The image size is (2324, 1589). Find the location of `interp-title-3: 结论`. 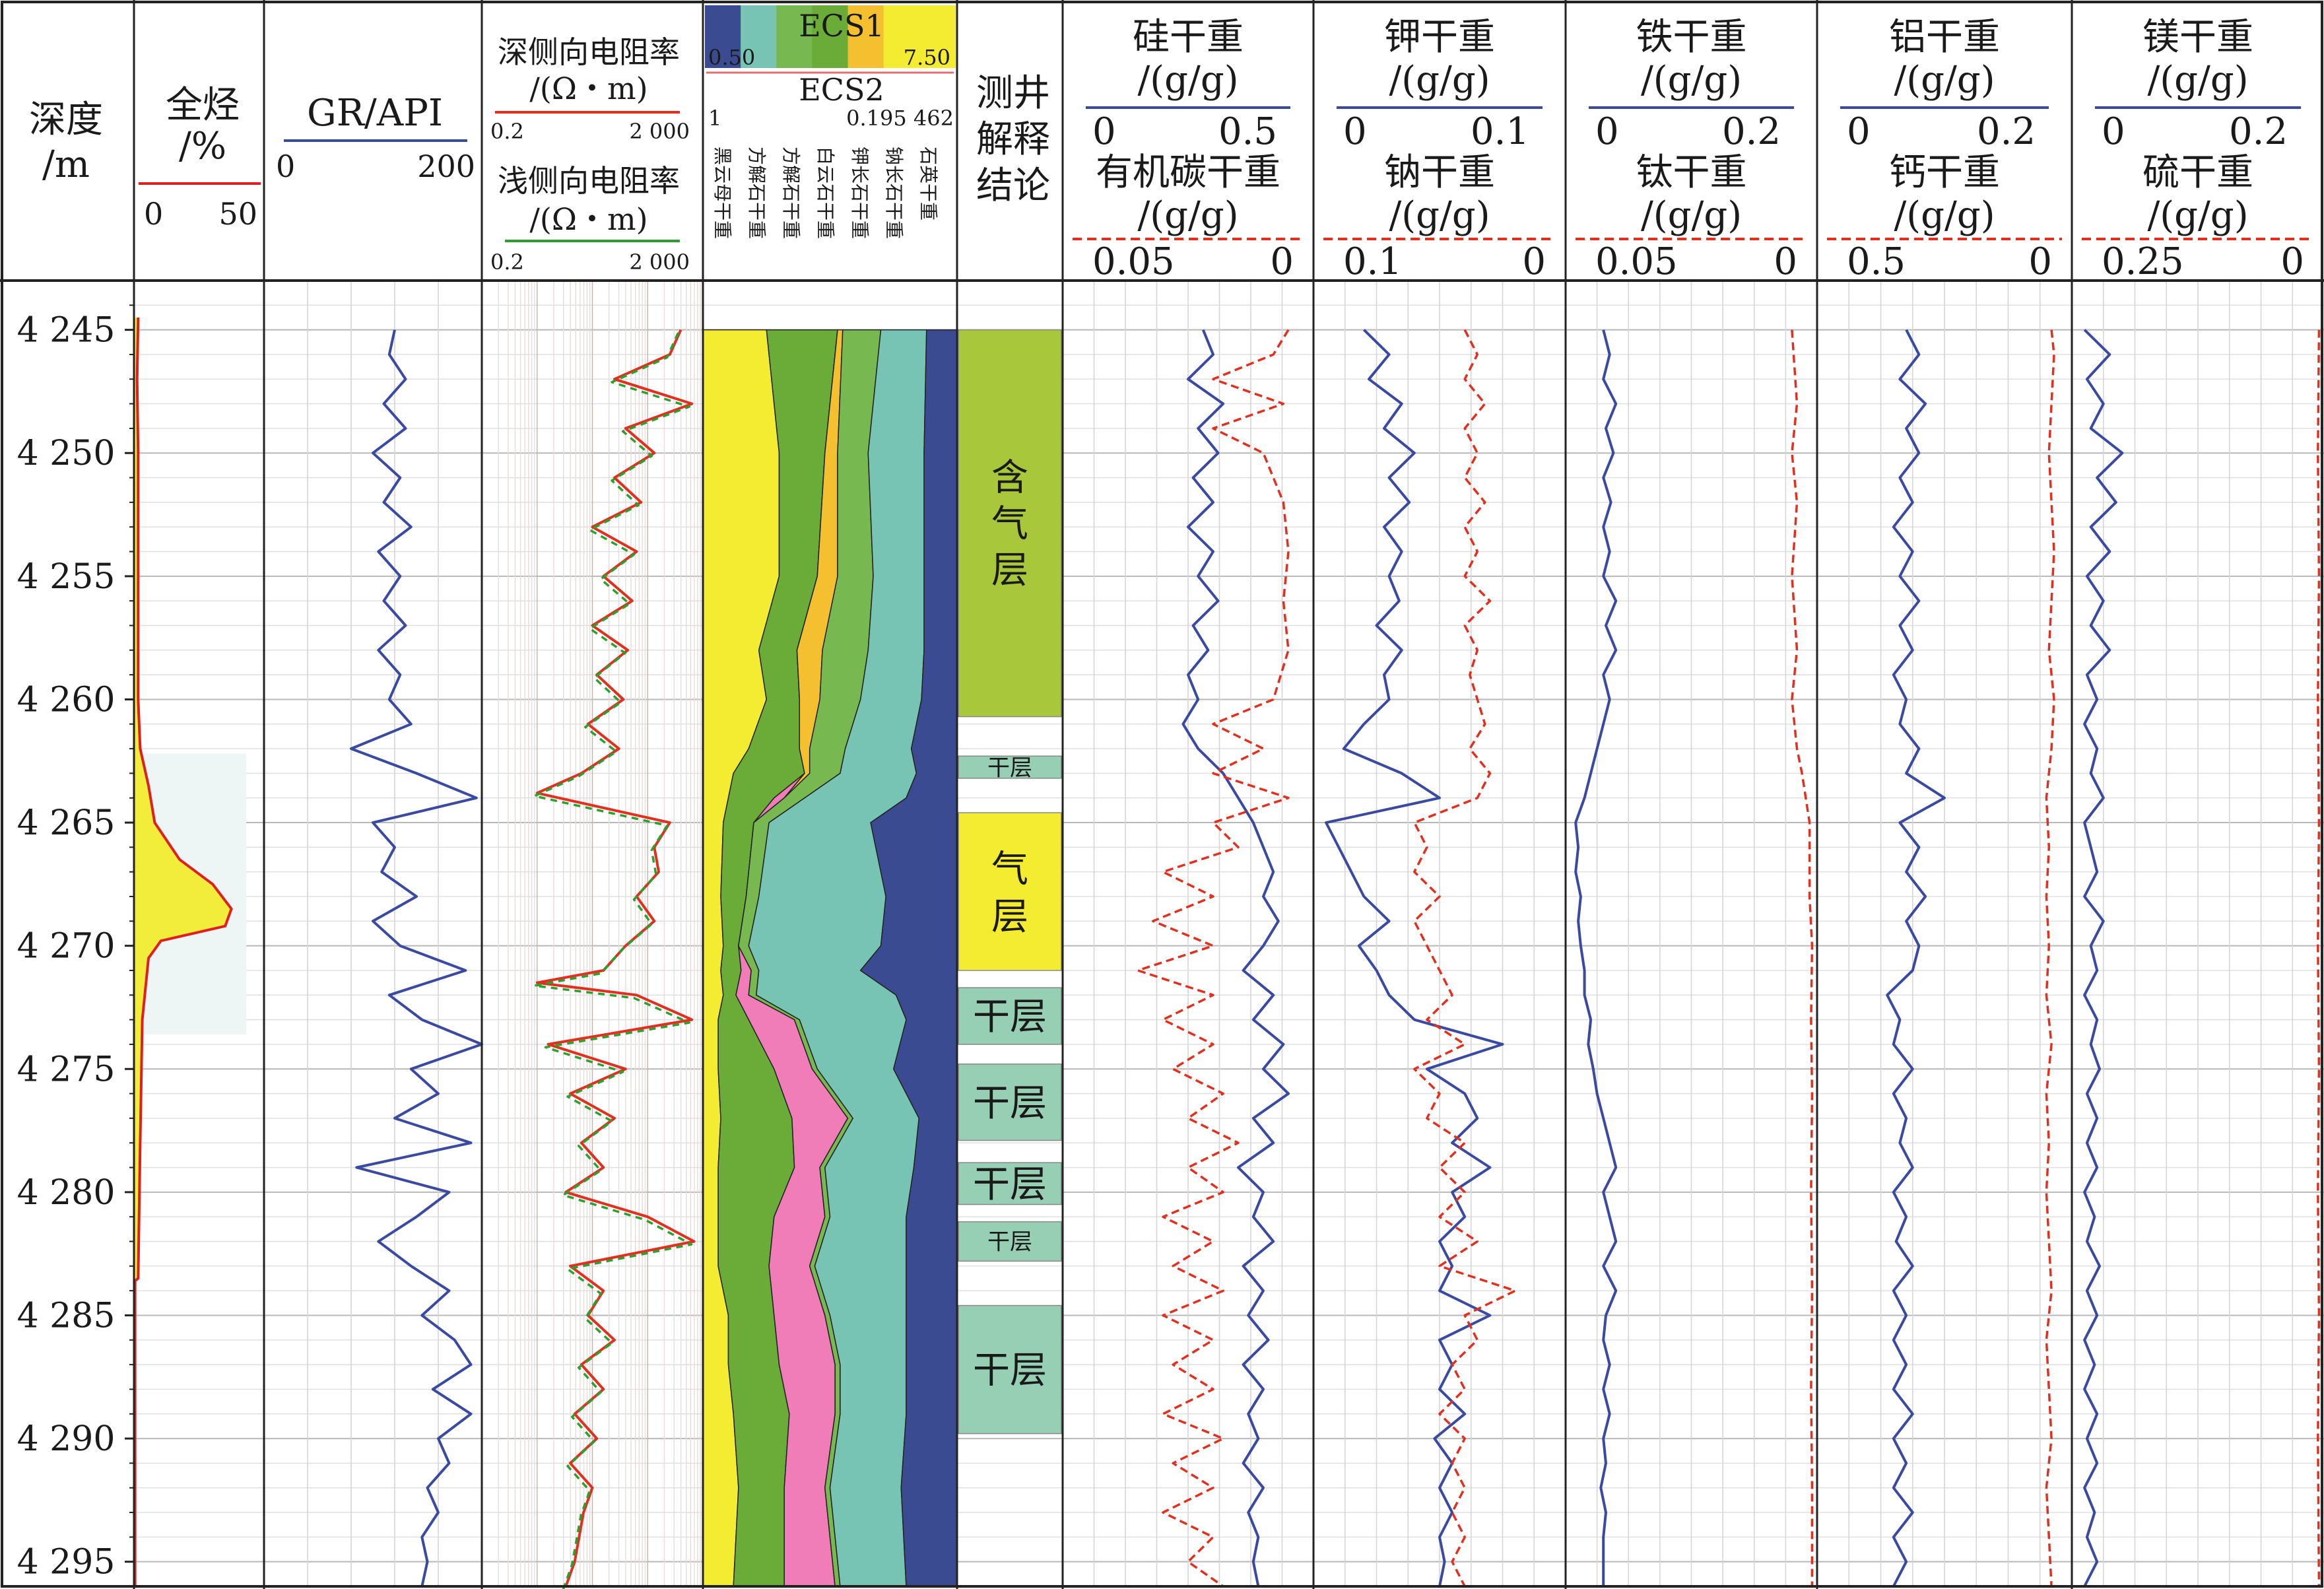

interp-title-3: 结论 is located at coordinates (1013, 186).